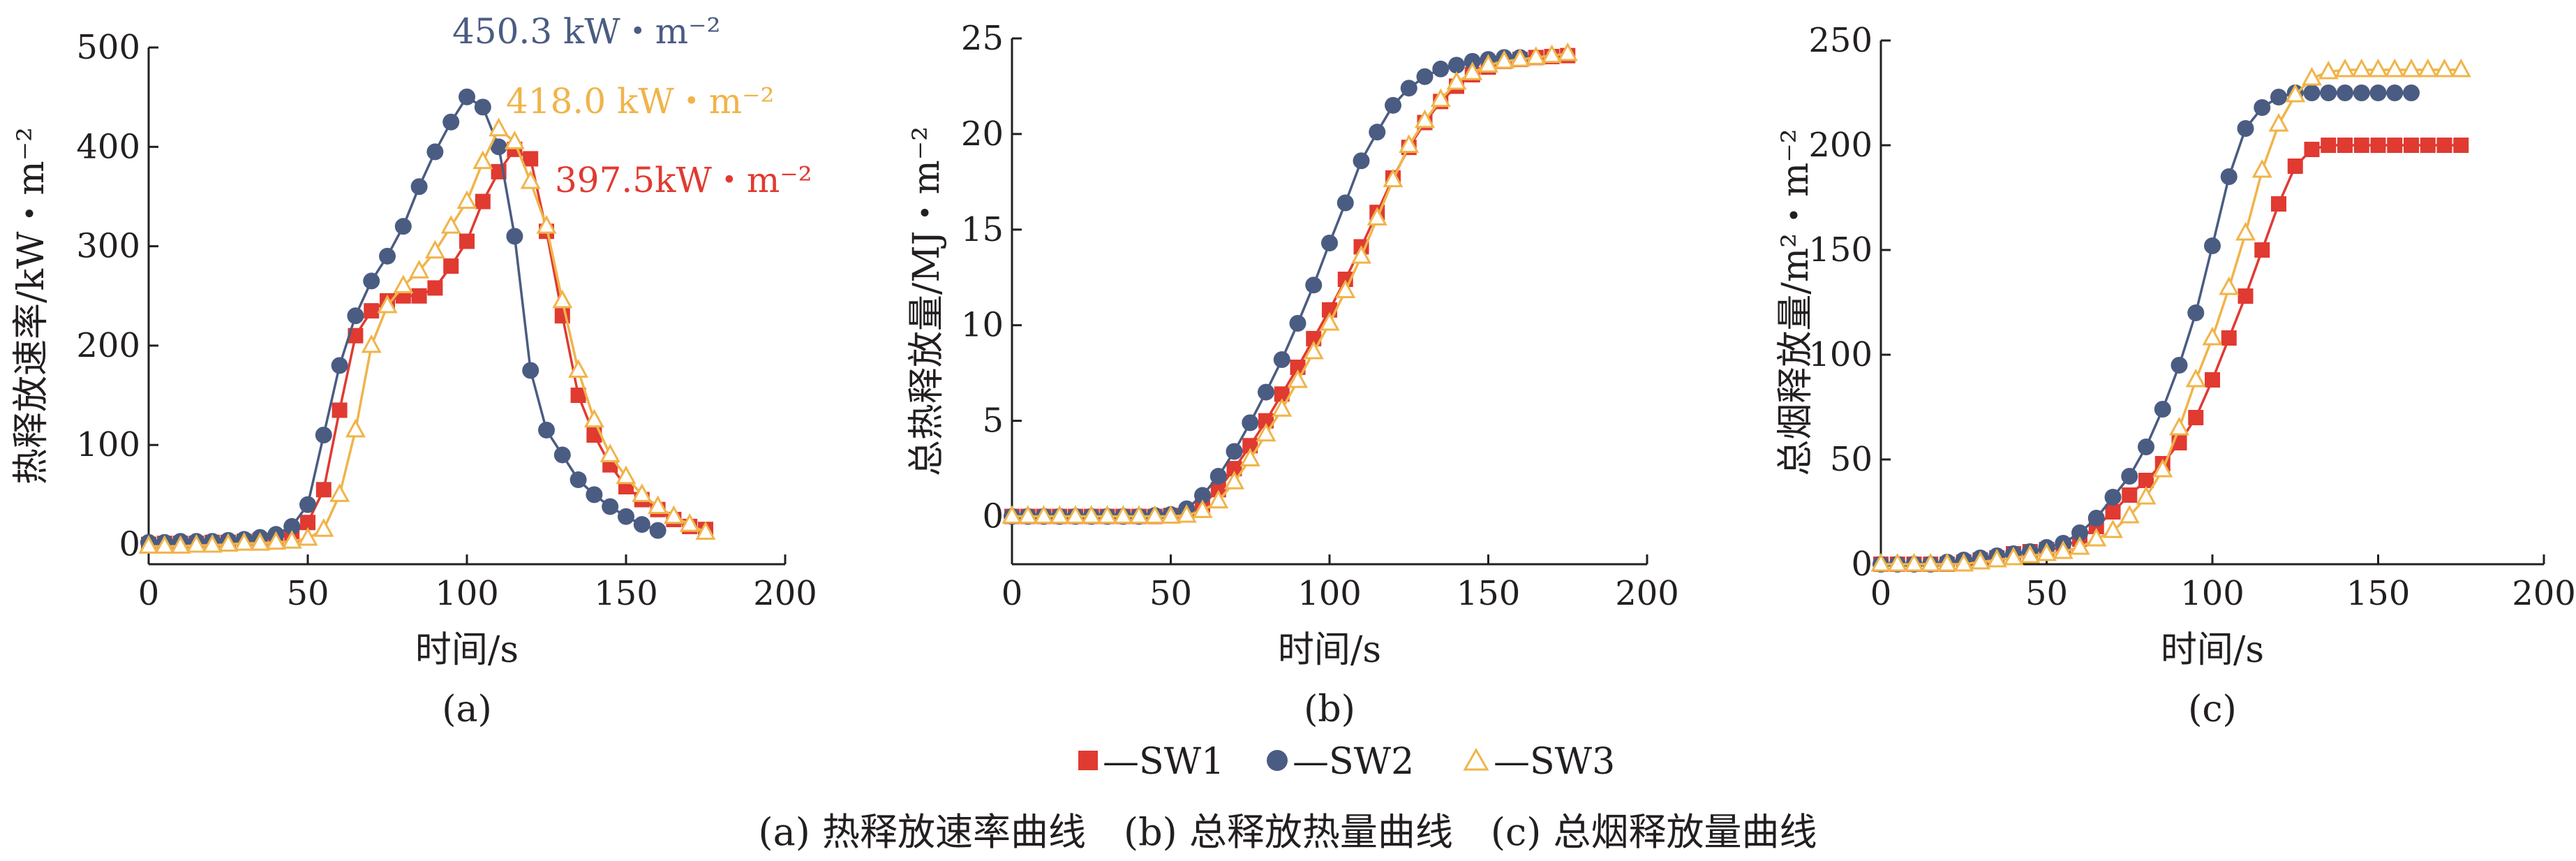 The height and width of the screenshot is (861, 2576). What do you see at coordinates (307, 593) in the screenshot?
I see `x-tick-label: 50` at bounding box center [307, 593].